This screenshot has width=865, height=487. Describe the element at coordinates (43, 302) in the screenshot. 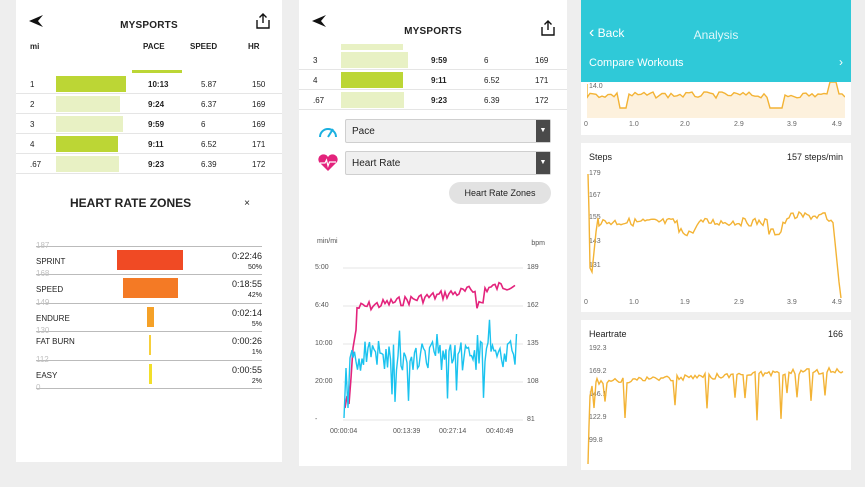

I see `zone-axis-label: 149` at that location.